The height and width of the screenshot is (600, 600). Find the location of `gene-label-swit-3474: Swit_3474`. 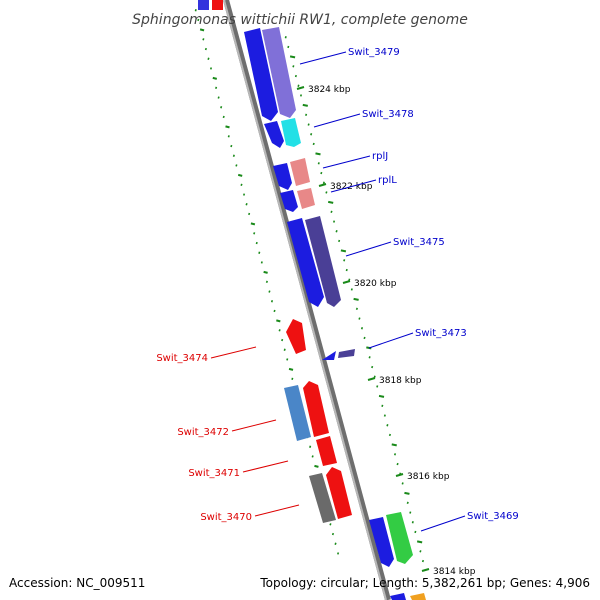

gene-label-swit-3474: Swit_3474 is located at coordinates (182, 358).